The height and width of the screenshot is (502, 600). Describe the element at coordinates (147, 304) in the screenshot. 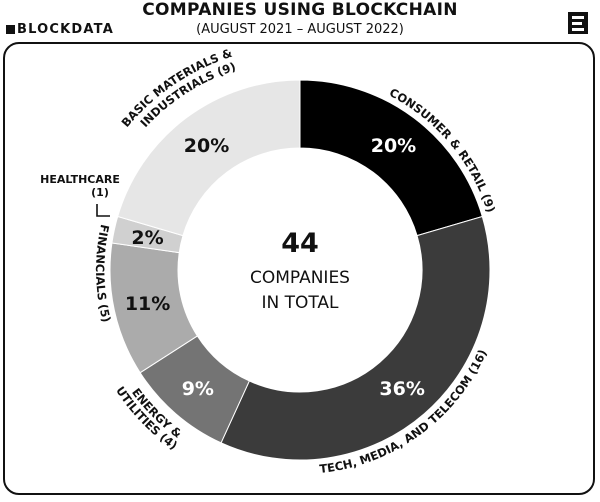

I see `slice-percent-label: 11%` at that location.